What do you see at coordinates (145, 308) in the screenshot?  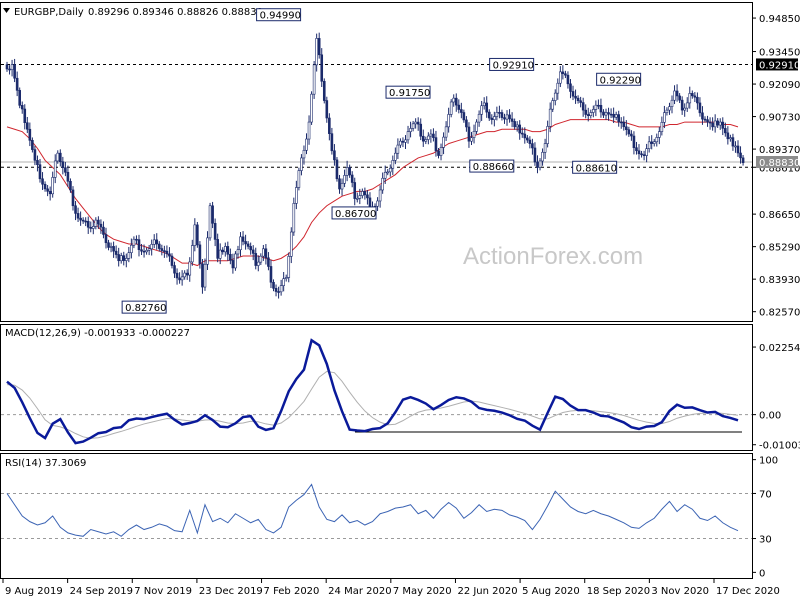 I see `annotation-label-7: 0.82760` at bounding box center [145, 308].